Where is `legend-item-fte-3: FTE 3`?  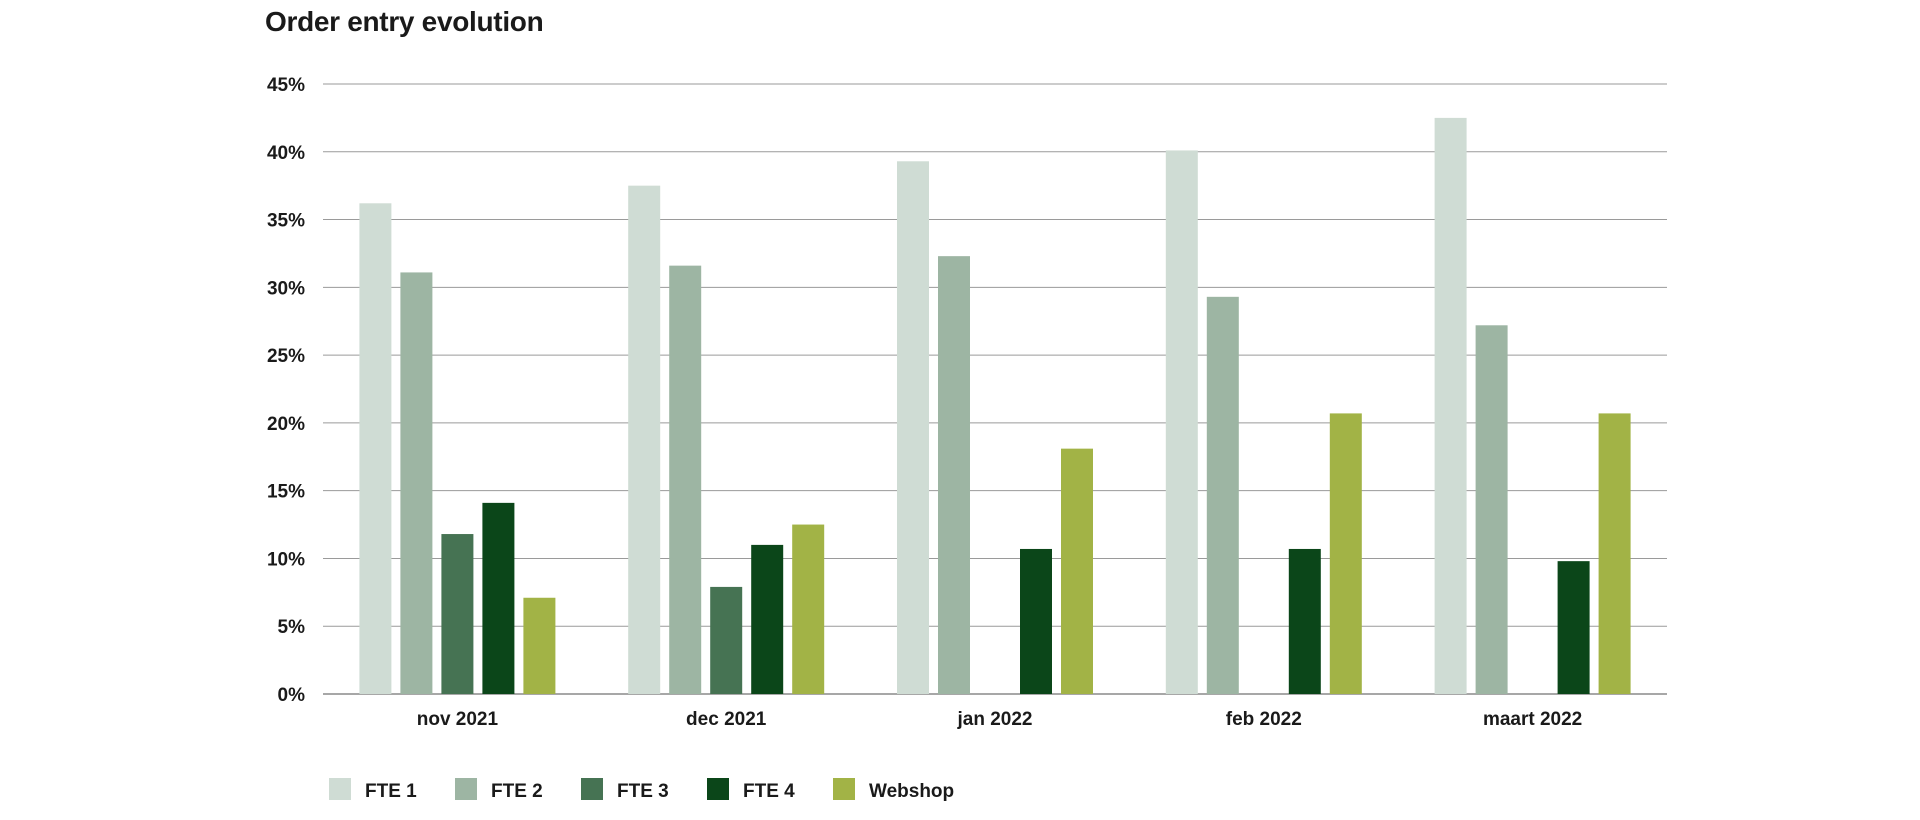 legend-item-fte-3: FTE 3 is located at coordinates (625, 790).